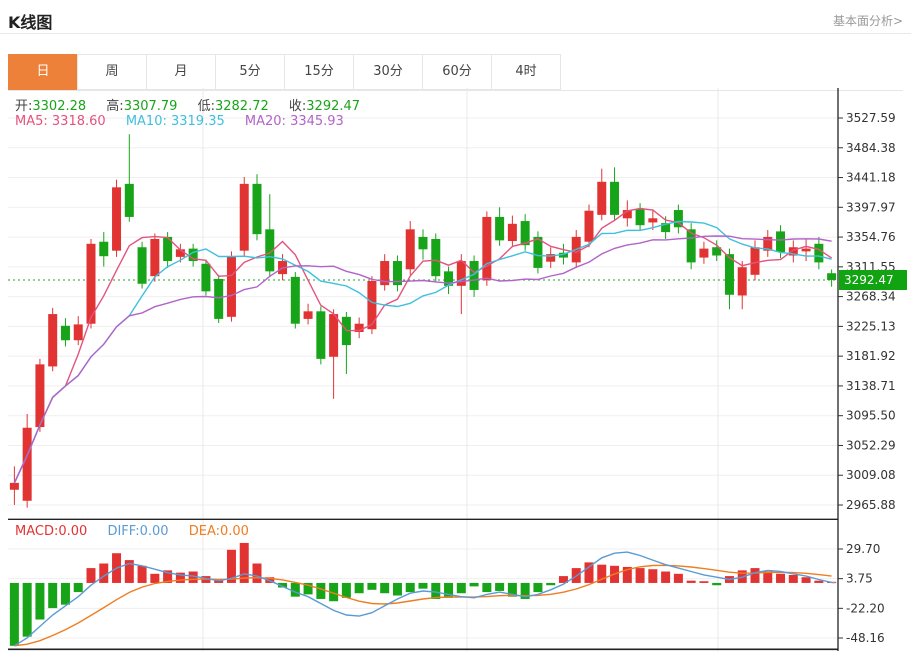 Image resolution: width=911 pixels, height=651 pixels. Describe the element at coordinates (78, 121) in the screenshot. I see `ma5-value: 3318.60` at that location.